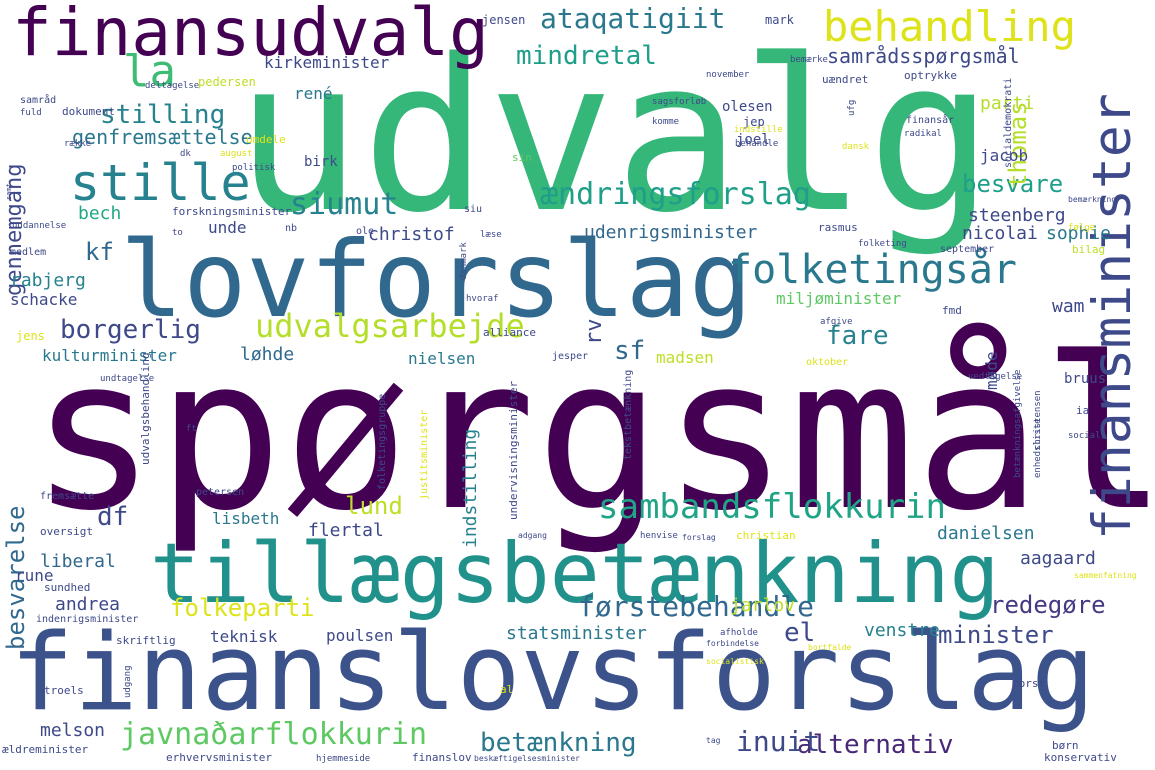 The height and width of the screenshot is (770, 1155). Describe the element at coordinates (735, 661) in the screenshot. I see `cloud-word: socialistisk` at that location.